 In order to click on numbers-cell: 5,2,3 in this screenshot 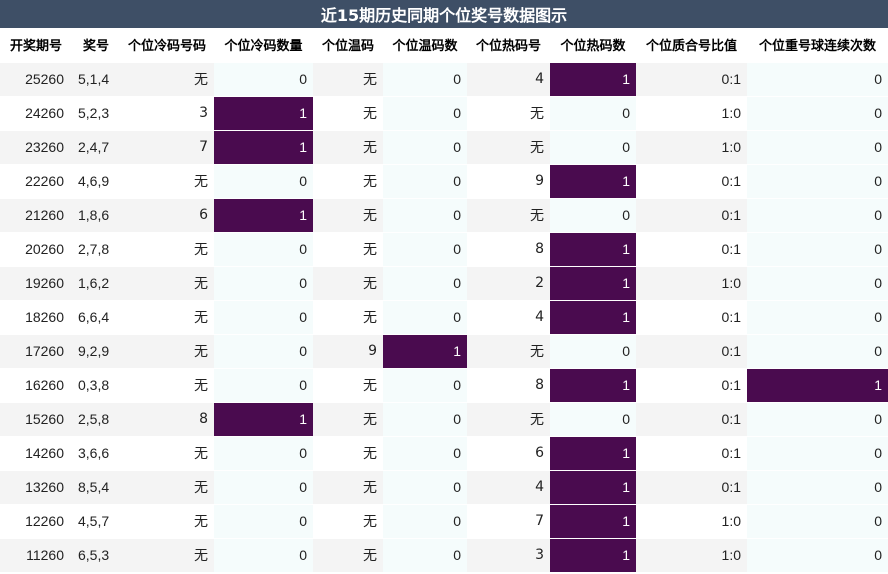, I will do `click(96, 112)`.